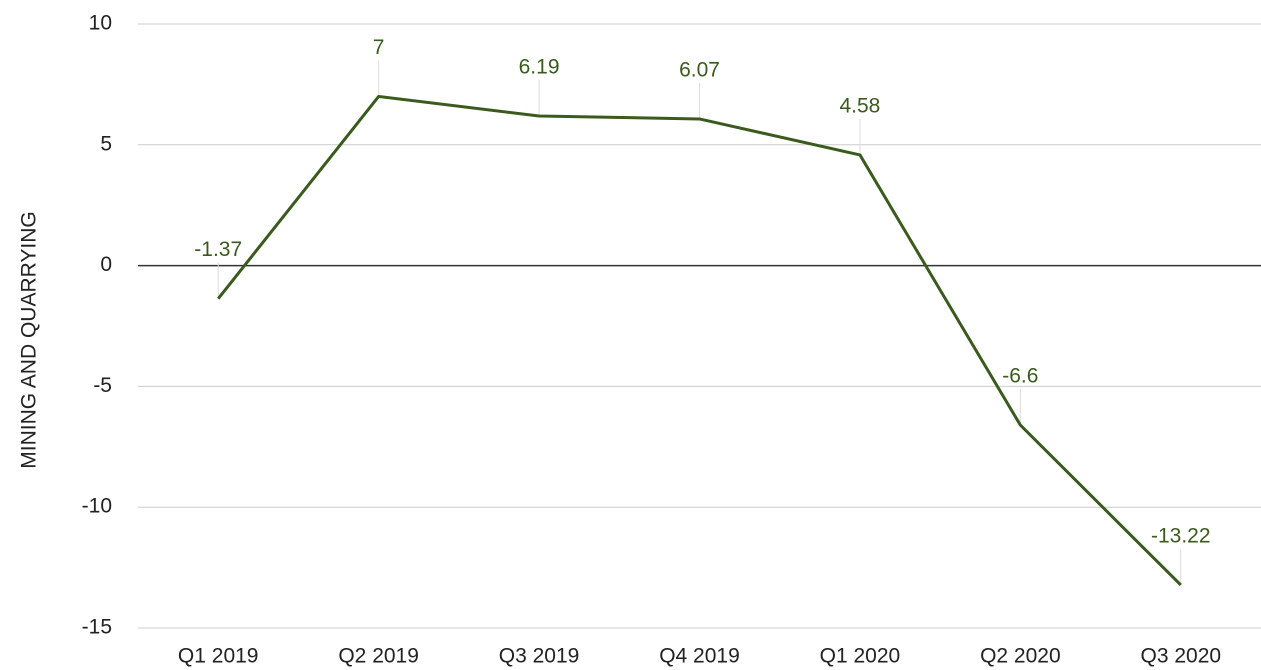 The width and height of the screenshot is (1261, 670). What do you see at coordinates (106, 143) in the screenshot?
I see `y-tick-label: 5` at bounding box center [106, 143].